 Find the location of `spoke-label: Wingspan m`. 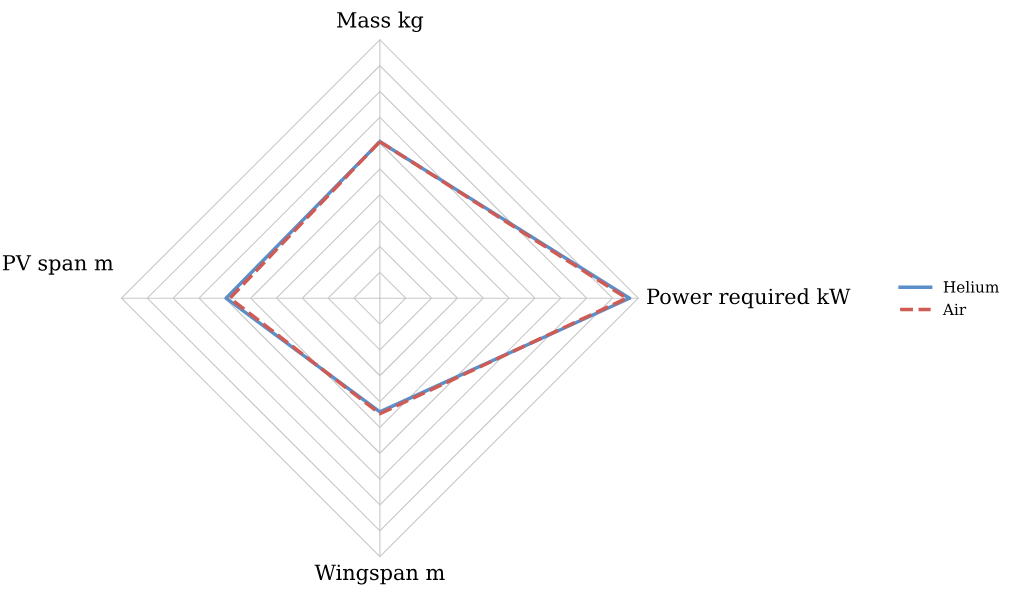

spoke-label: Wingspan m is located at coordinates (379, 574).